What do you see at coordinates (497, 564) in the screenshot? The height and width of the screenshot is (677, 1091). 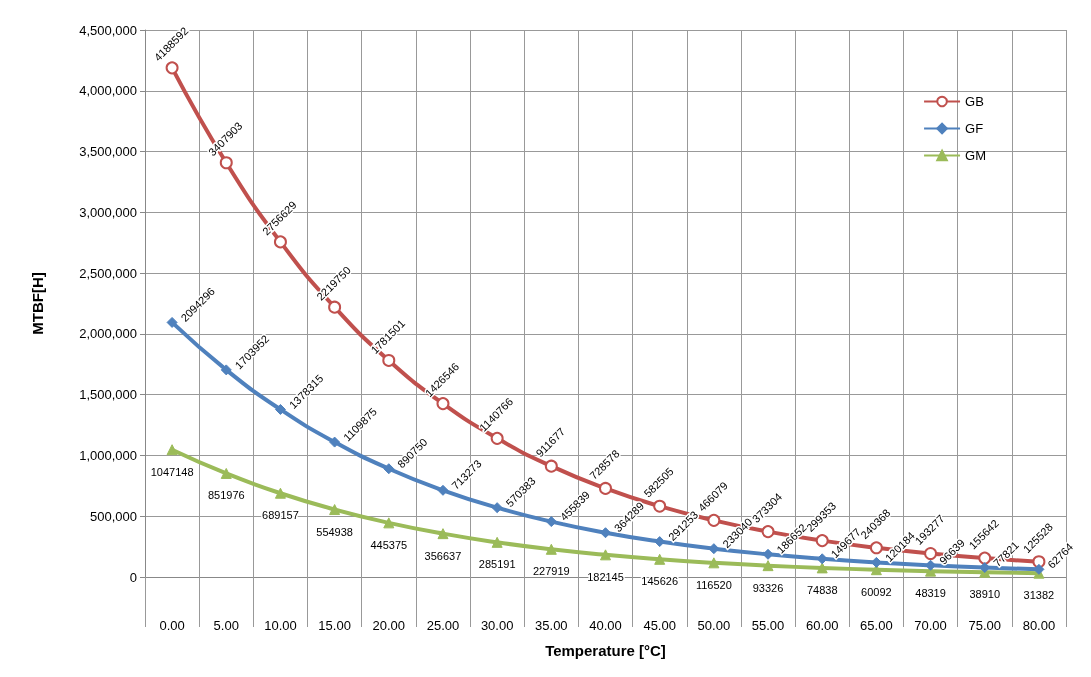 I see `data-label: 285191` at bounding box center [497, 564].